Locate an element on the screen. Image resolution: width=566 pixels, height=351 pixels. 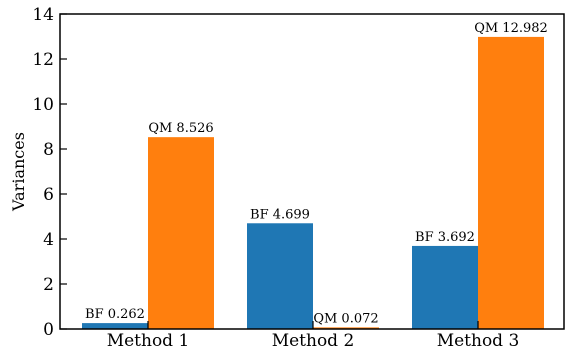
y-axis: 0 2 4 6 8 10 12 14 is located at coordinates (49, 172).